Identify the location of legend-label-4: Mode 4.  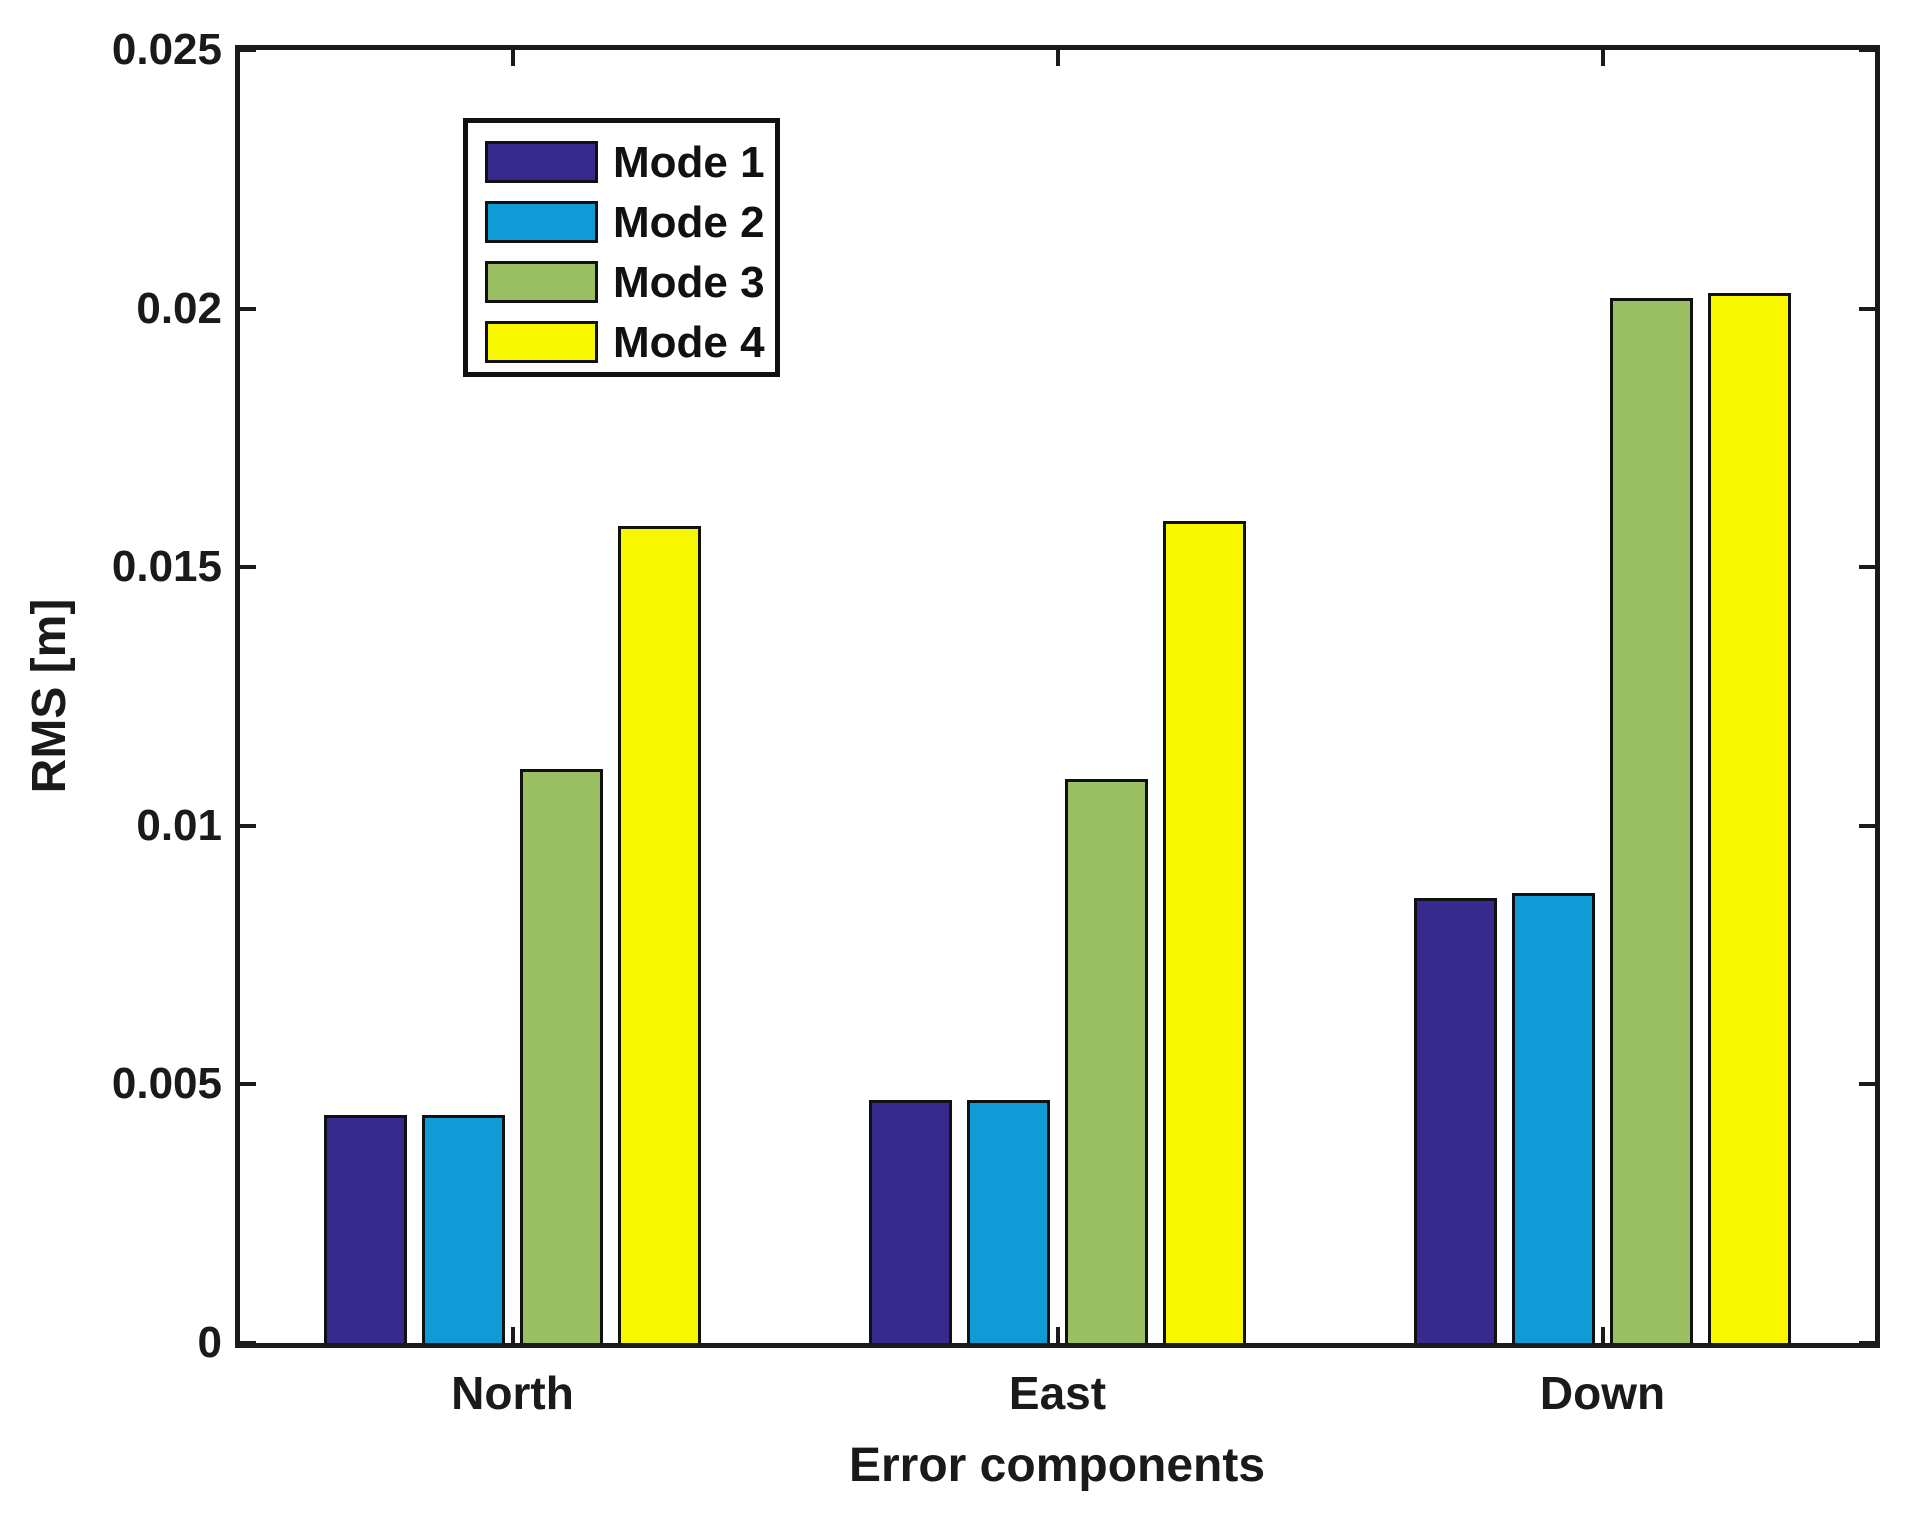
(689, 342).